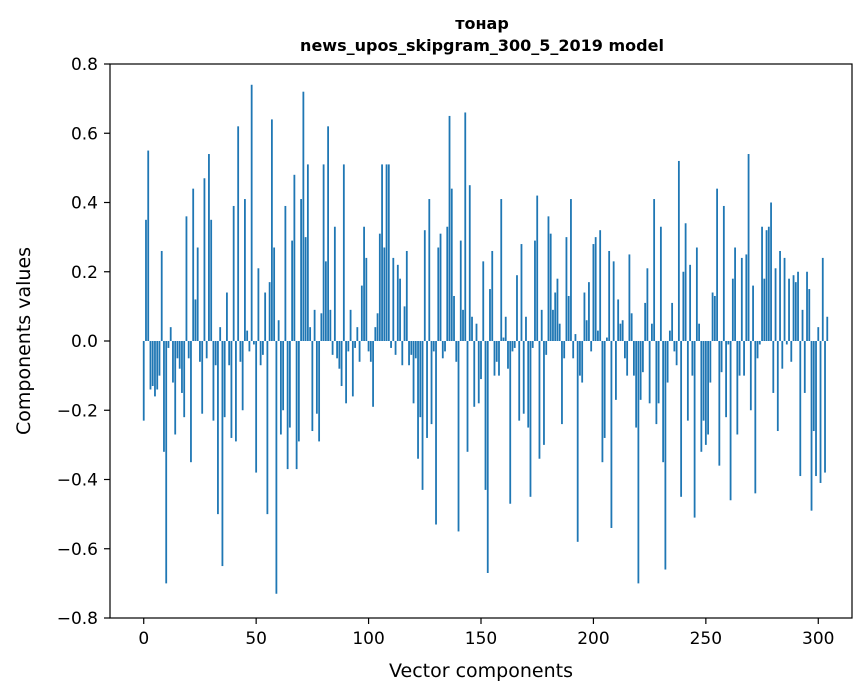  What do you see at coordinates (84, 204) in the screenshot?
I see `y-tick-label-6: 0.4` at bounding box center [84, 204].